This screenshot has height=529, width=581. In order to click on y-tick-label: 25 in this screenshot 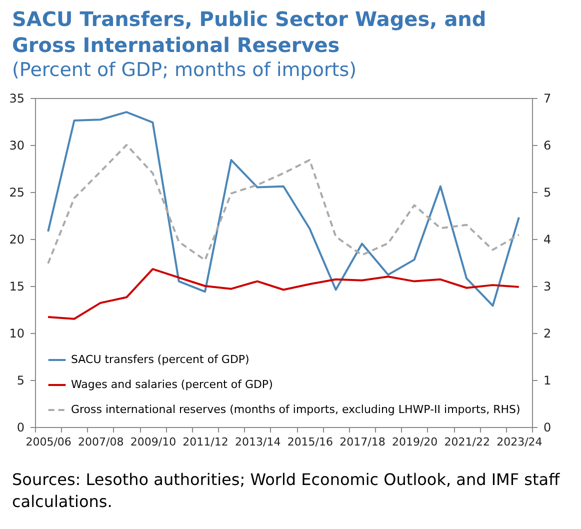, I will do `click(16, 193)`.